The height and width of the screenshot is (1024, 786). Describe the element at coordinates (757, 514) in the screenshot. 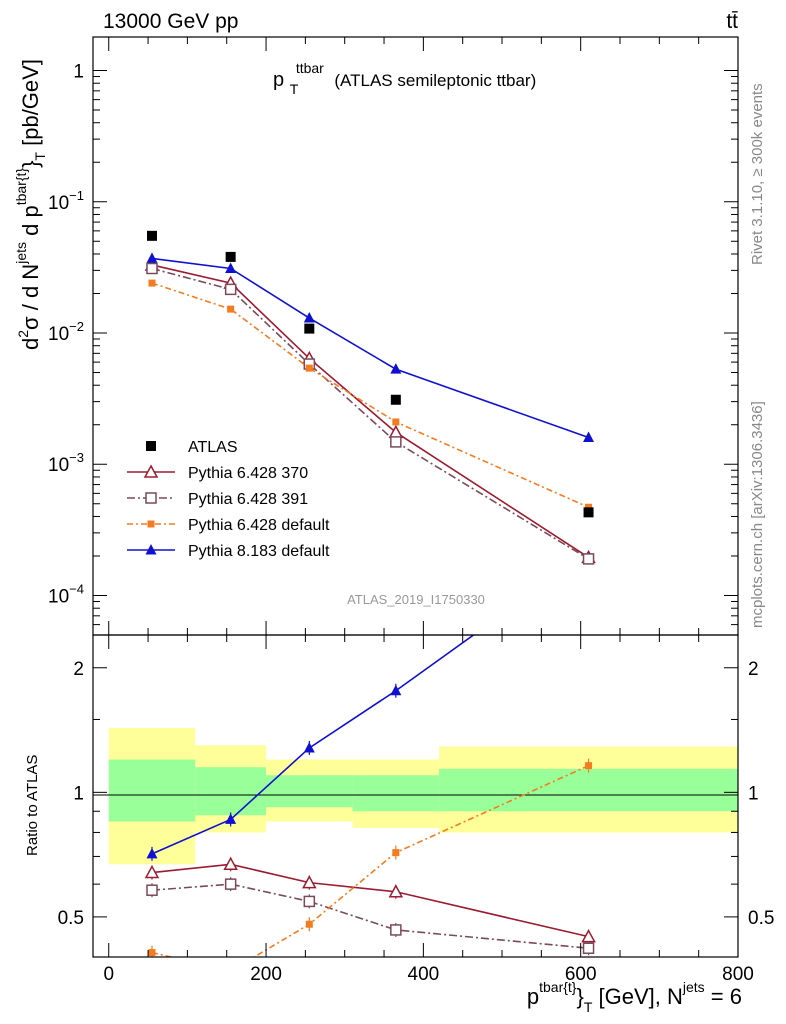

I see `mcplots-credit: mcplots.cern.ch [arXiv:1306.3436]` at that location.